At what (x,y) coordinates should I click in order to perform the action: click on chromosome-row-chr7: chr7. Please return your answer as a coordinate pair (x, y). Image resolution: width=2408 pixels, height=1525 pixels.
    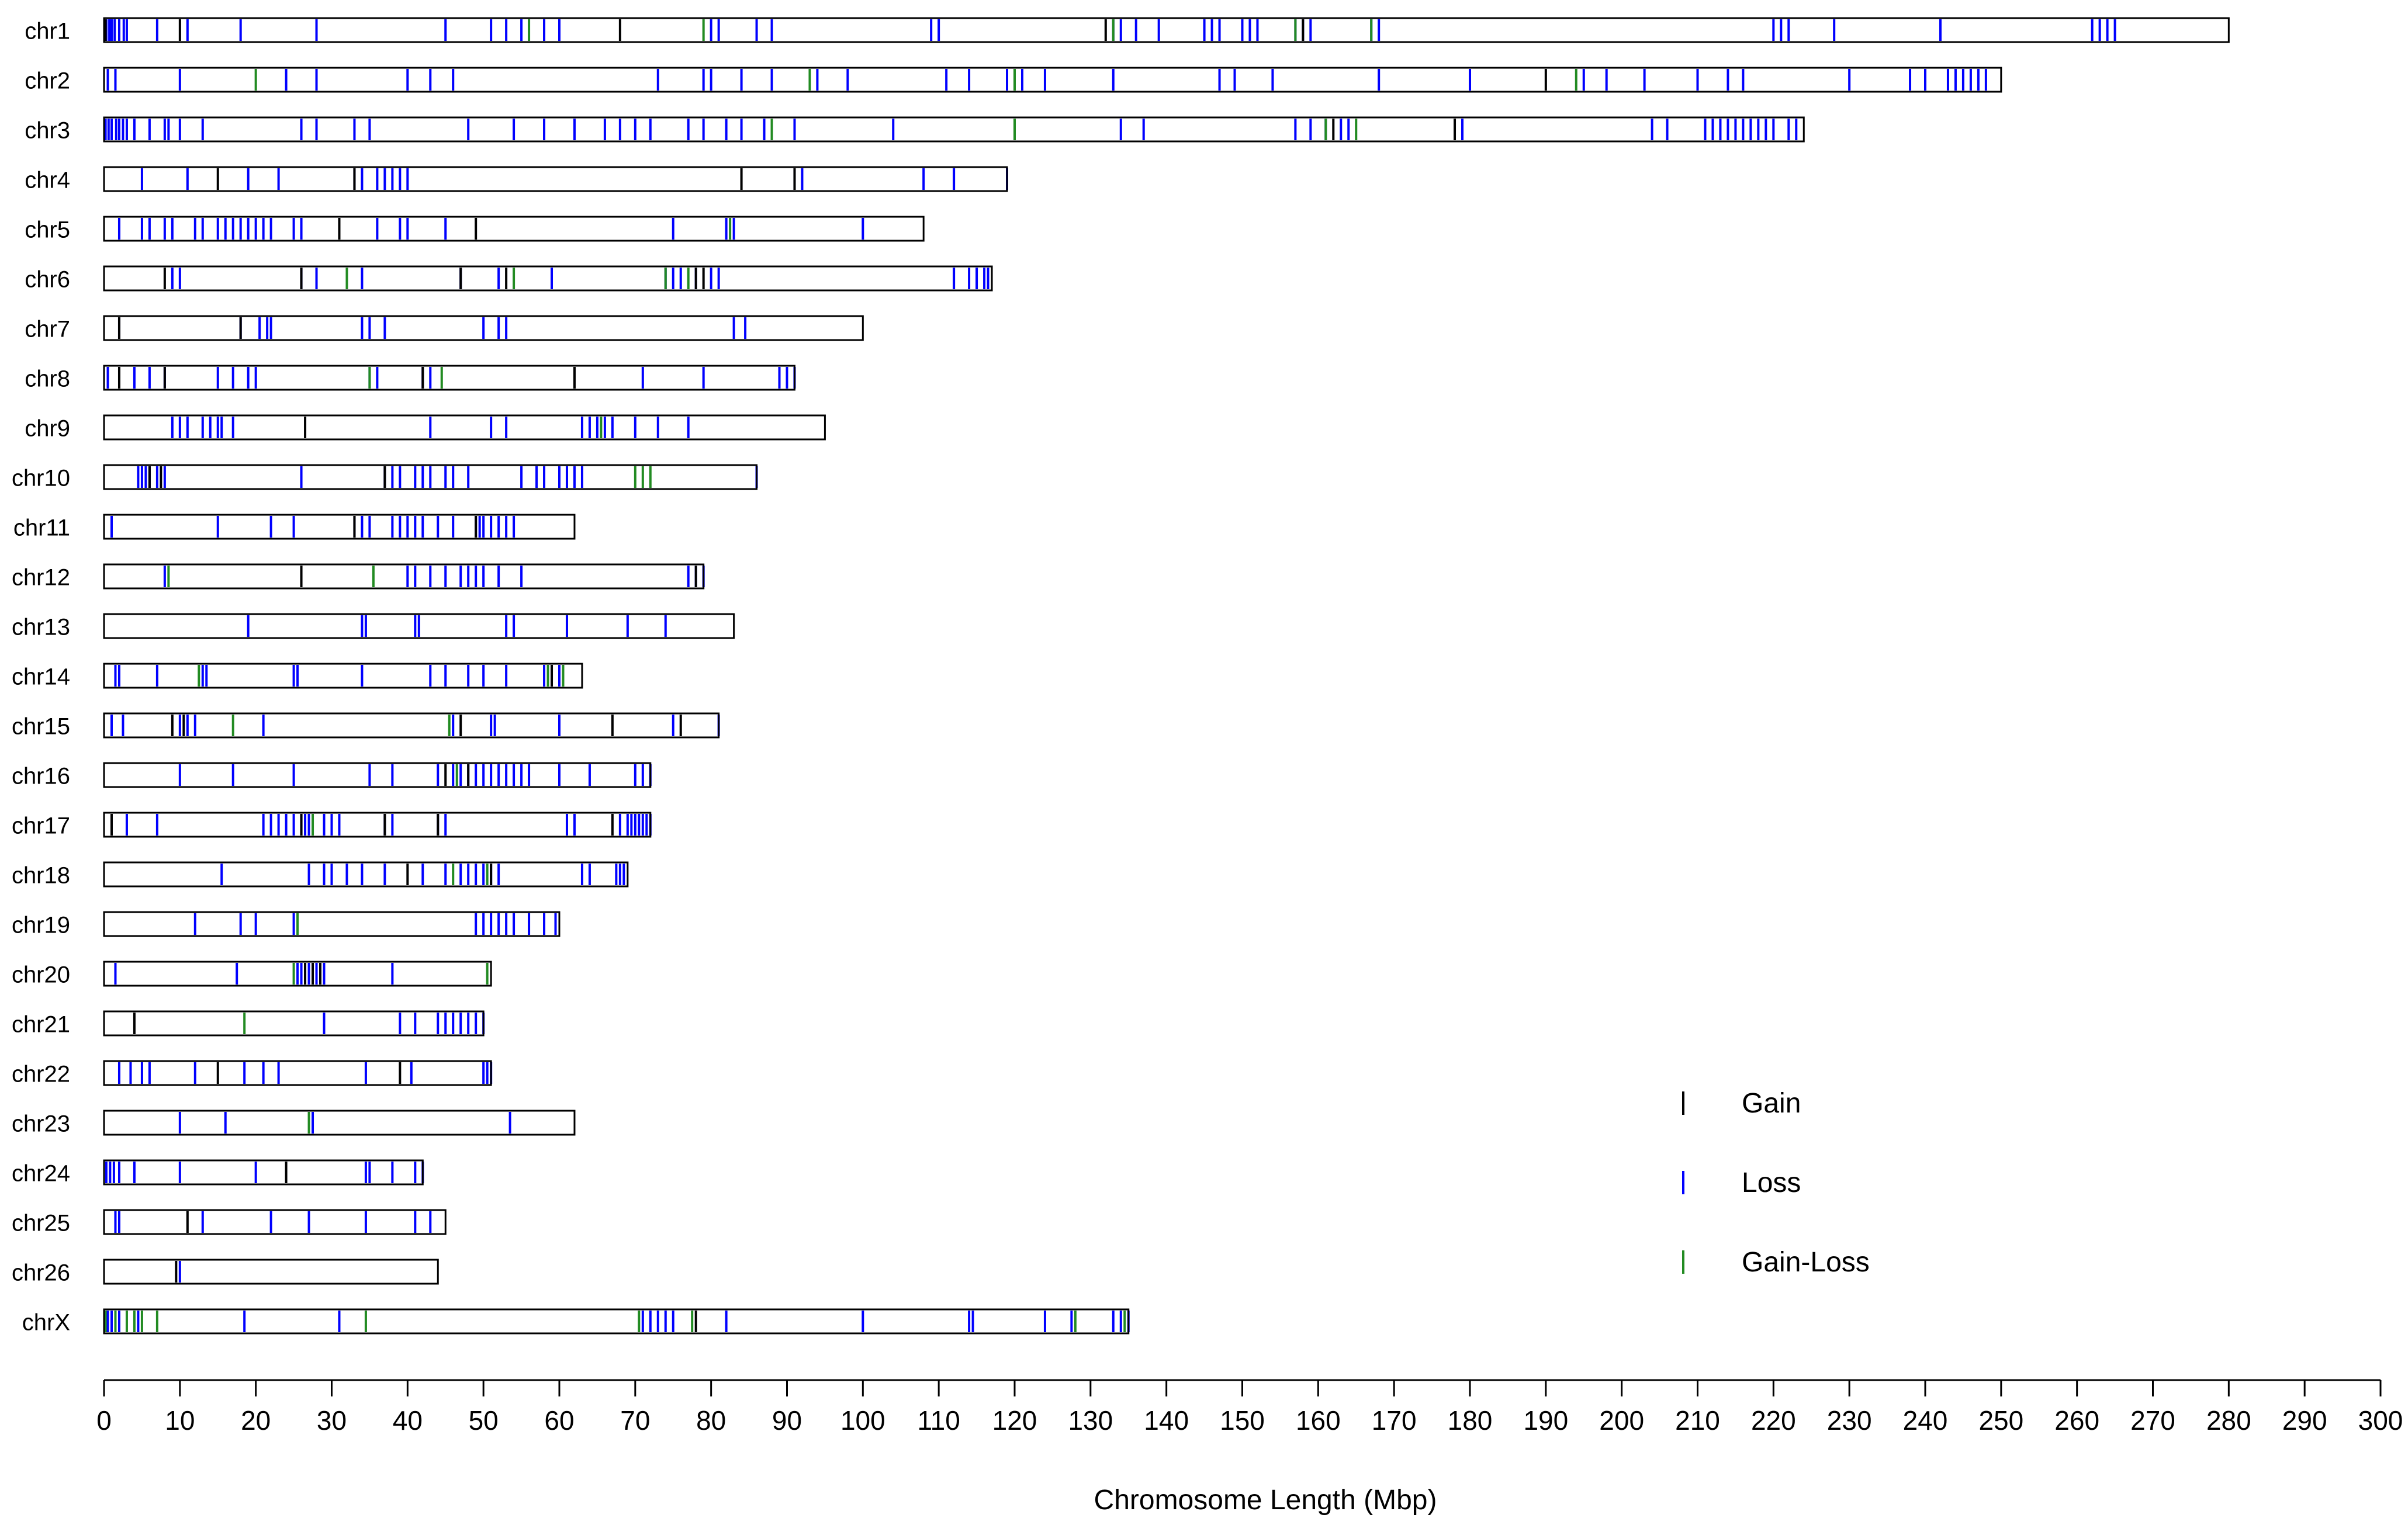
    Looking at the image, I should click on (445, 329).